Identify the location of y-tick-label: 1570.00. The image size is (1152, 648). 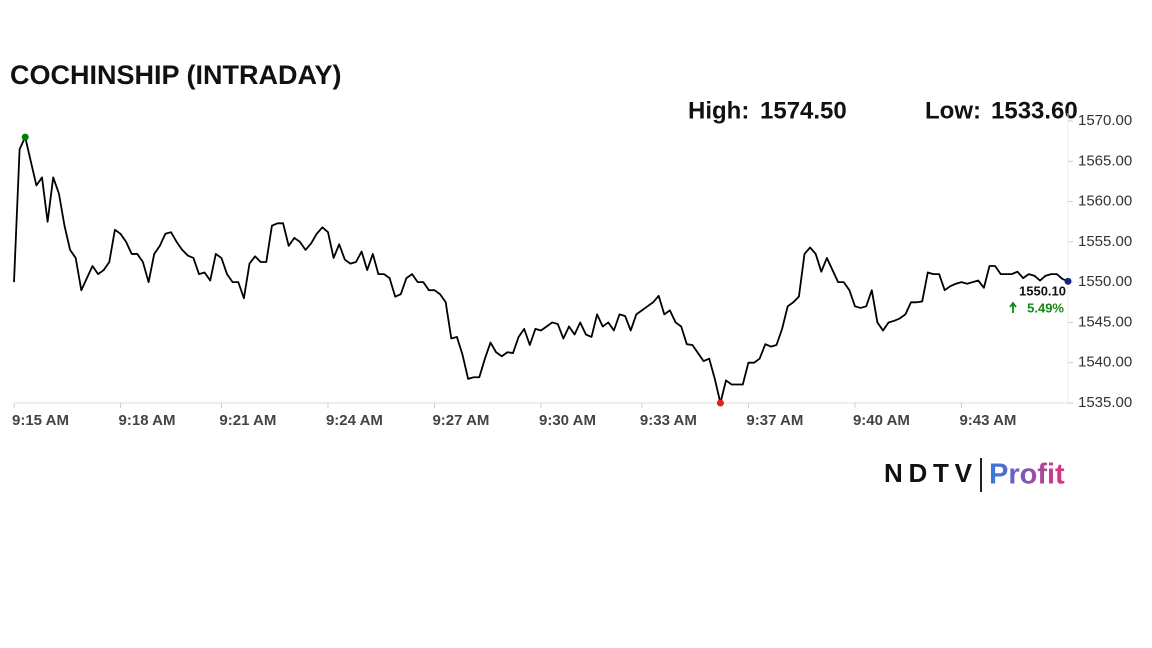
(1105, 120).